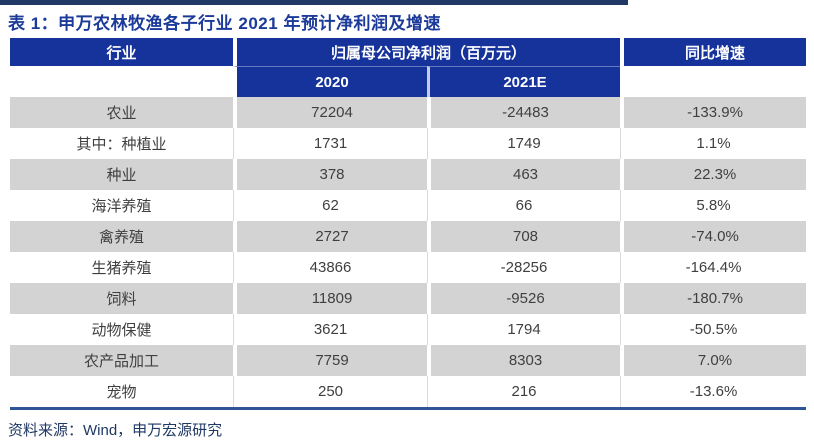  Describe the element at coordinates (524, 205) in the screenshot. I see `profit-2021e-cell: 66` at that location.